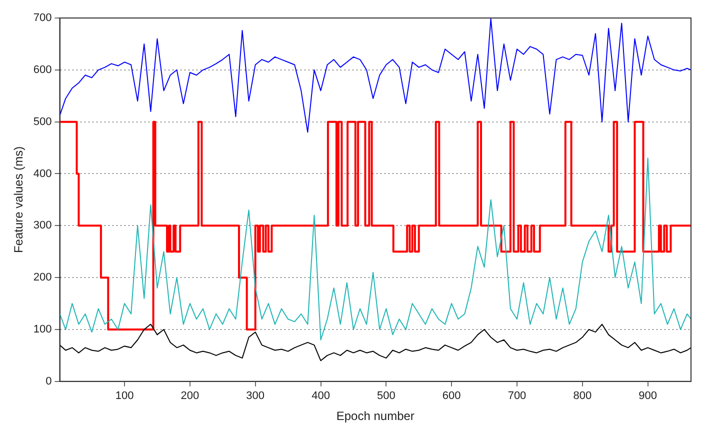 The image size is (719, 434). Describe the element at coordinates (42, 18) in the screenshot. I see `y-tick-label: 700` at that location.